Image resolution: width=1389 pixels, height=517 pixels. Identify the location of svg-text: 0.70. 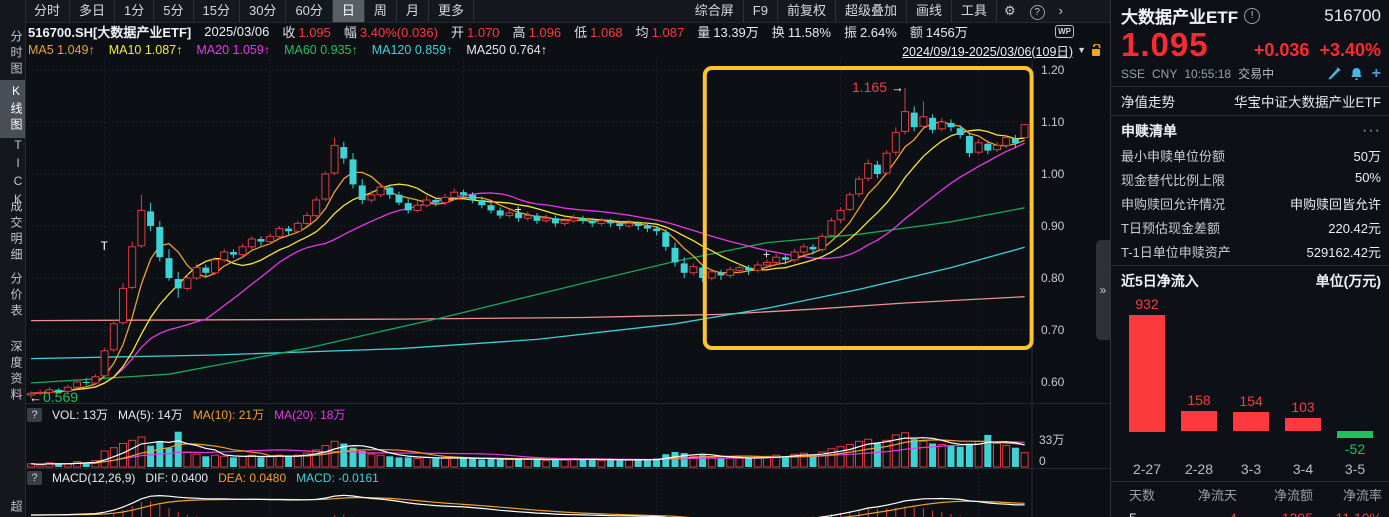
(1053, 330).